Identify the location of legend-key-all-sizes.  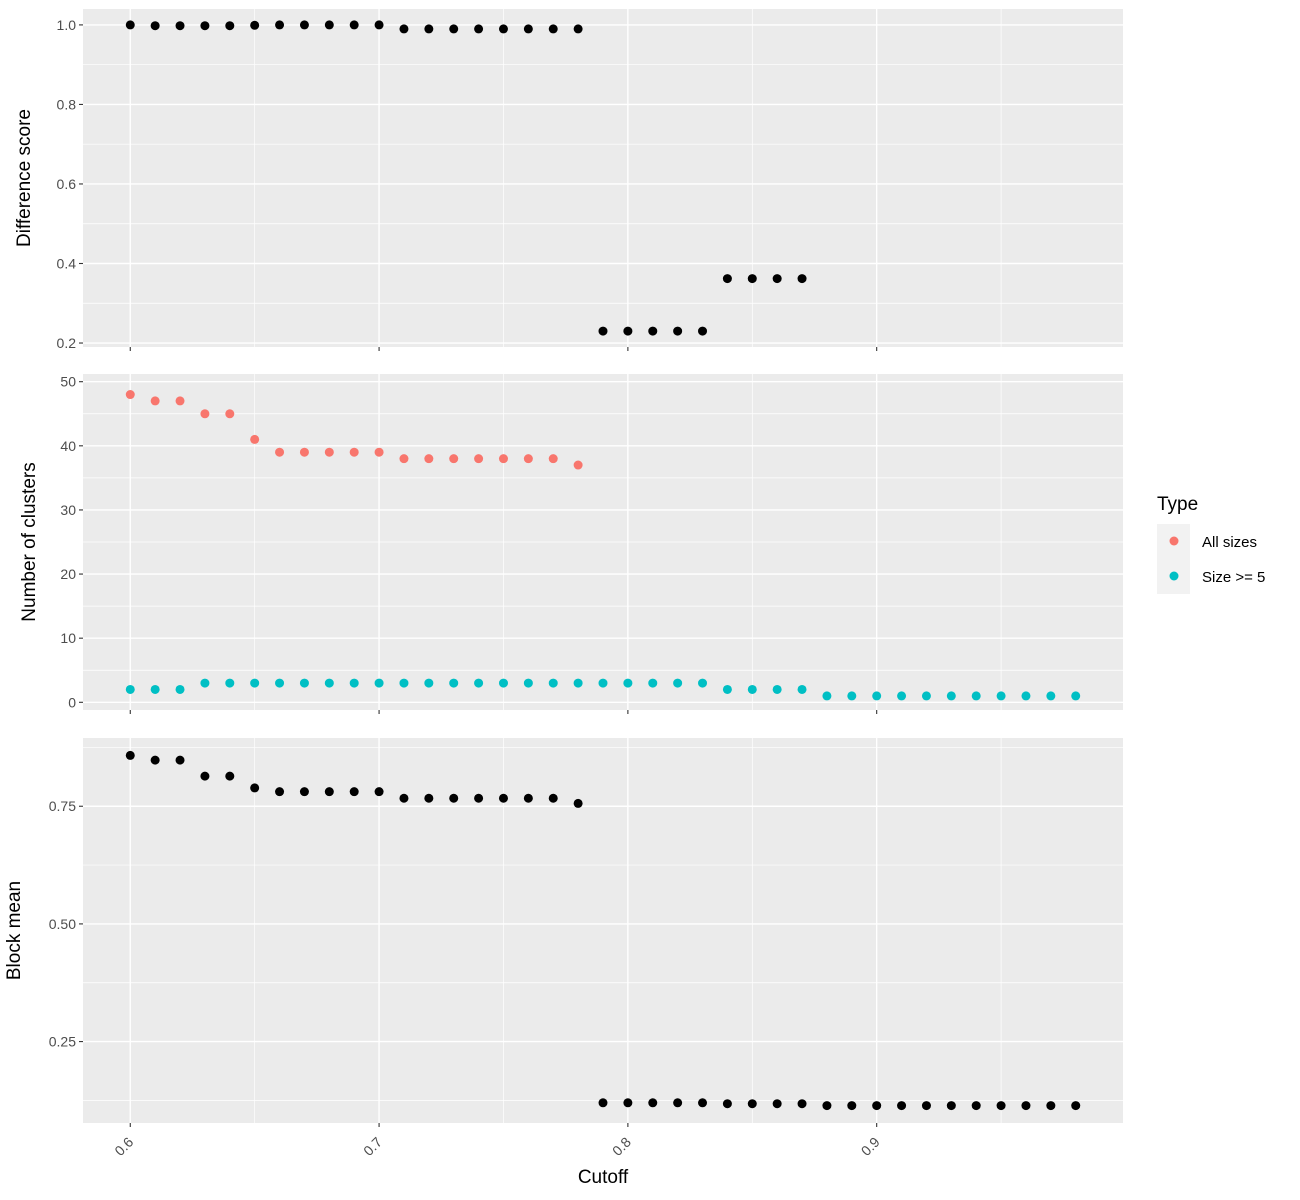
(1174, 541).